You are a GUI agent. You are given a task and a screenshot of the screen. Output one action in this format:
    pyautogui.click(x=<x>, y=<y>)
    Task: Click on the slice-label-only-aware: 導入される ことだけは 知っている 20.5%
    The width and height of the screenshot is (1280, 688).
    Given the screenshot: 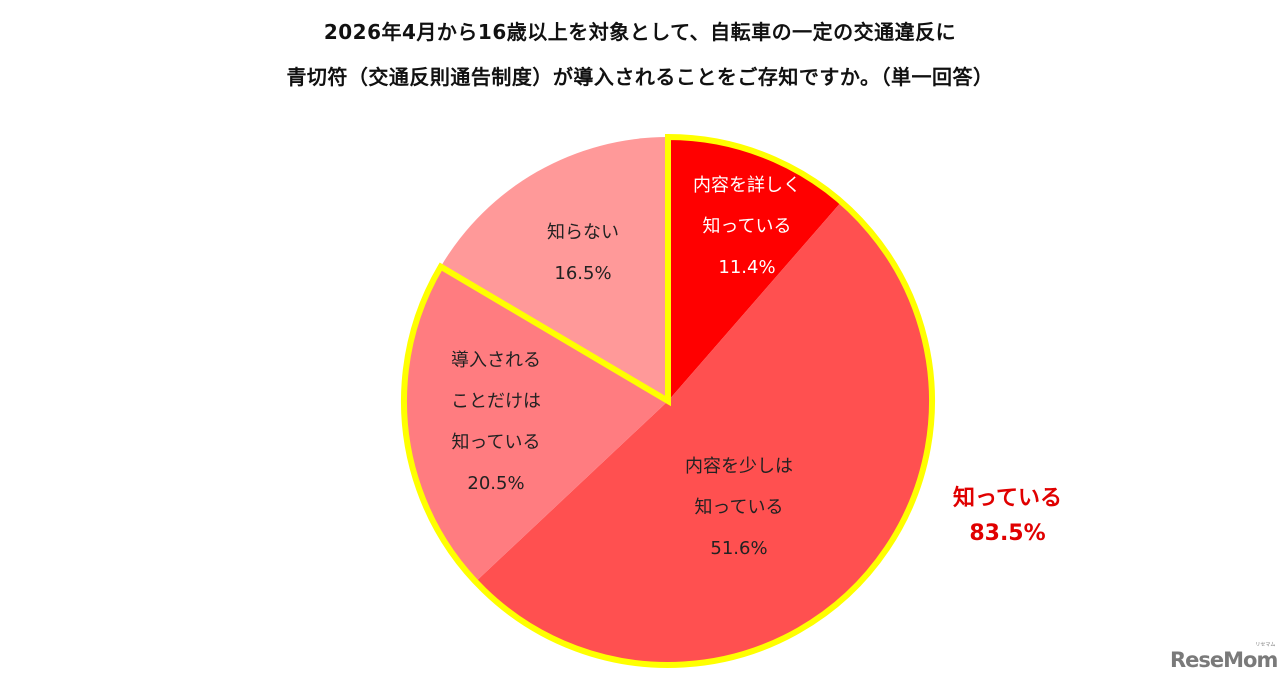 What is the action you would take?
    pyautogui.click(x=496, y=422)
    